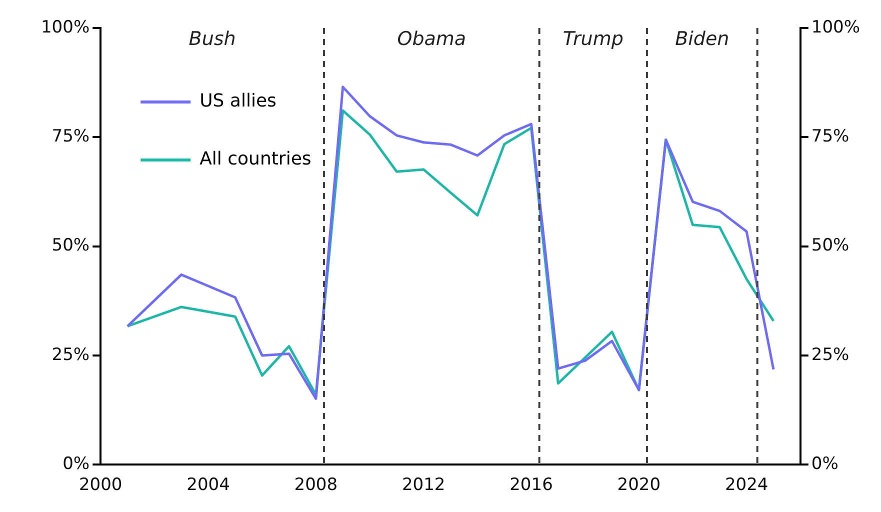 The width and height of the screenshot is (881, 512). I want to click on y2-tick-label: 50%, so click(830, 246).